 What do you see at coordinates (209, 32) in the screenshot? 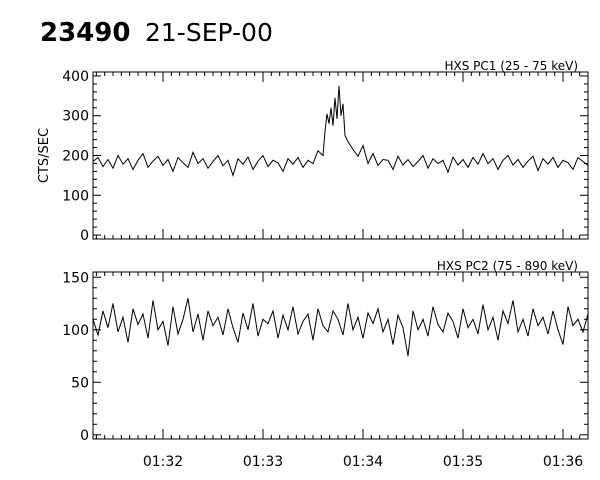
I see `observation-date: 21-SEP-00` at bounding box center [209, 32].